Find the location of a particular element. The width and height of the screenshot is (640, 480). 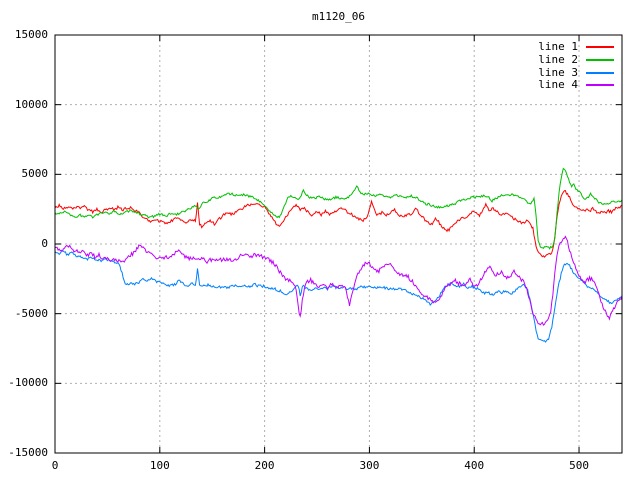

legend-label: line 2 is located at coordinates (558, 60).